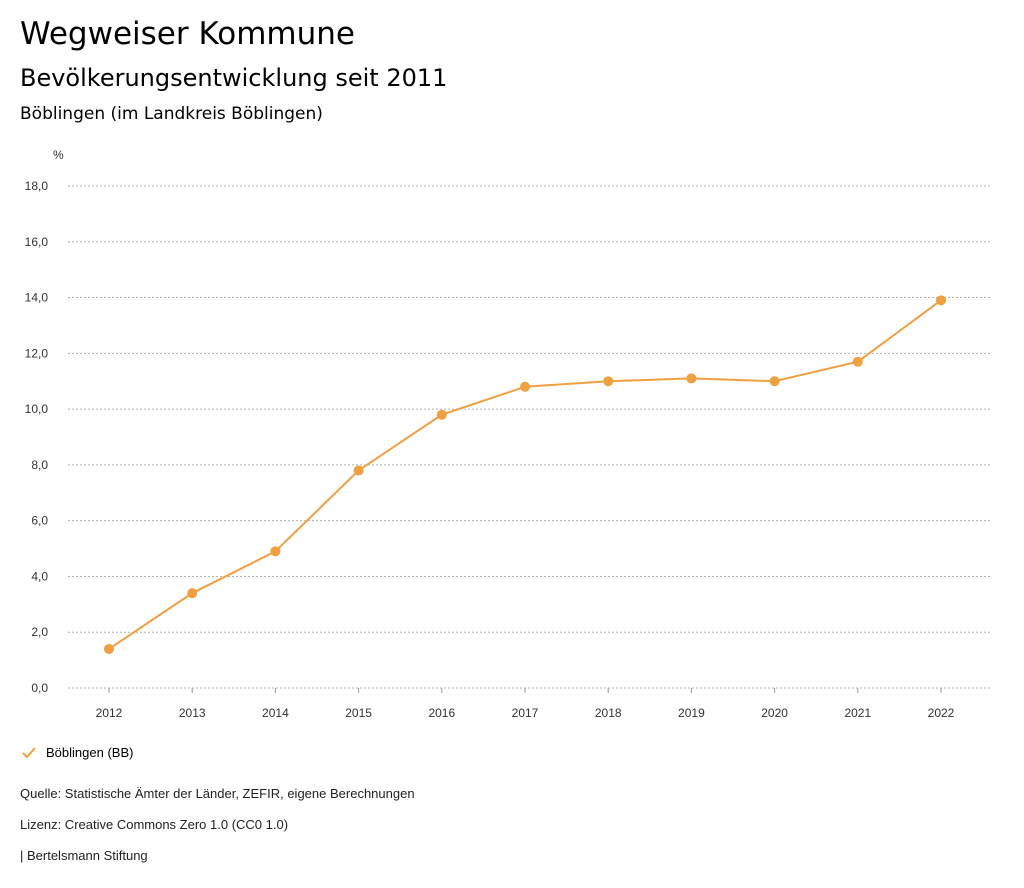  I want to click on x-tick-label: 2021, so click(857, 713).